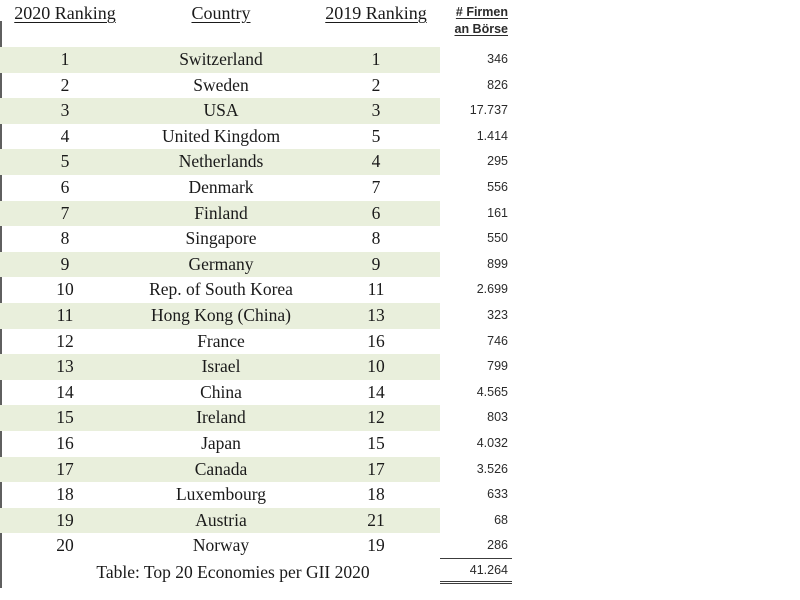 The width and height of the screenshot is (800, 600). I want to click on rank-2020-cell: 17, so click(65, 469).